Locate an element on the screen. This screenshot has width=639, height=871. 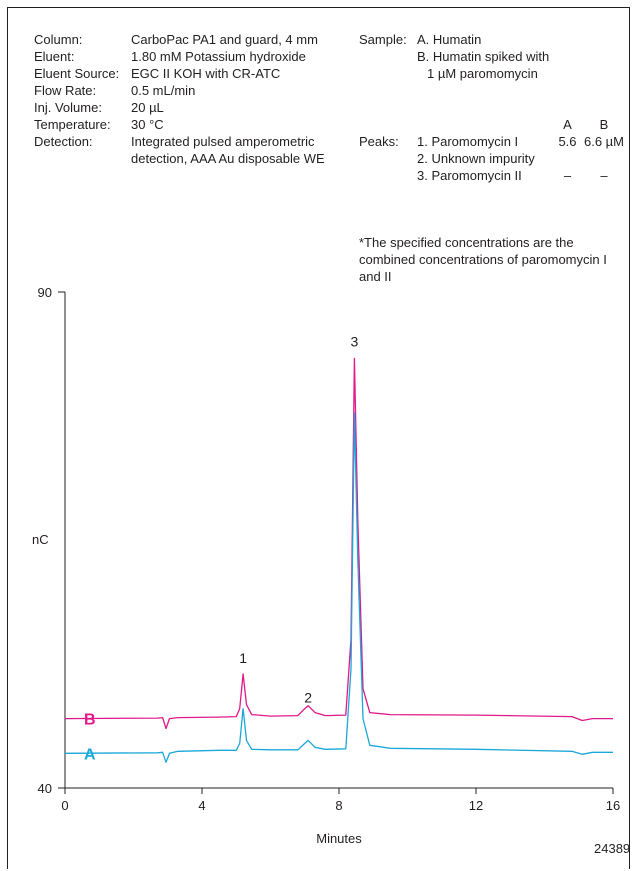
x-tick-label: 4 is located at coordinates (201, 805).